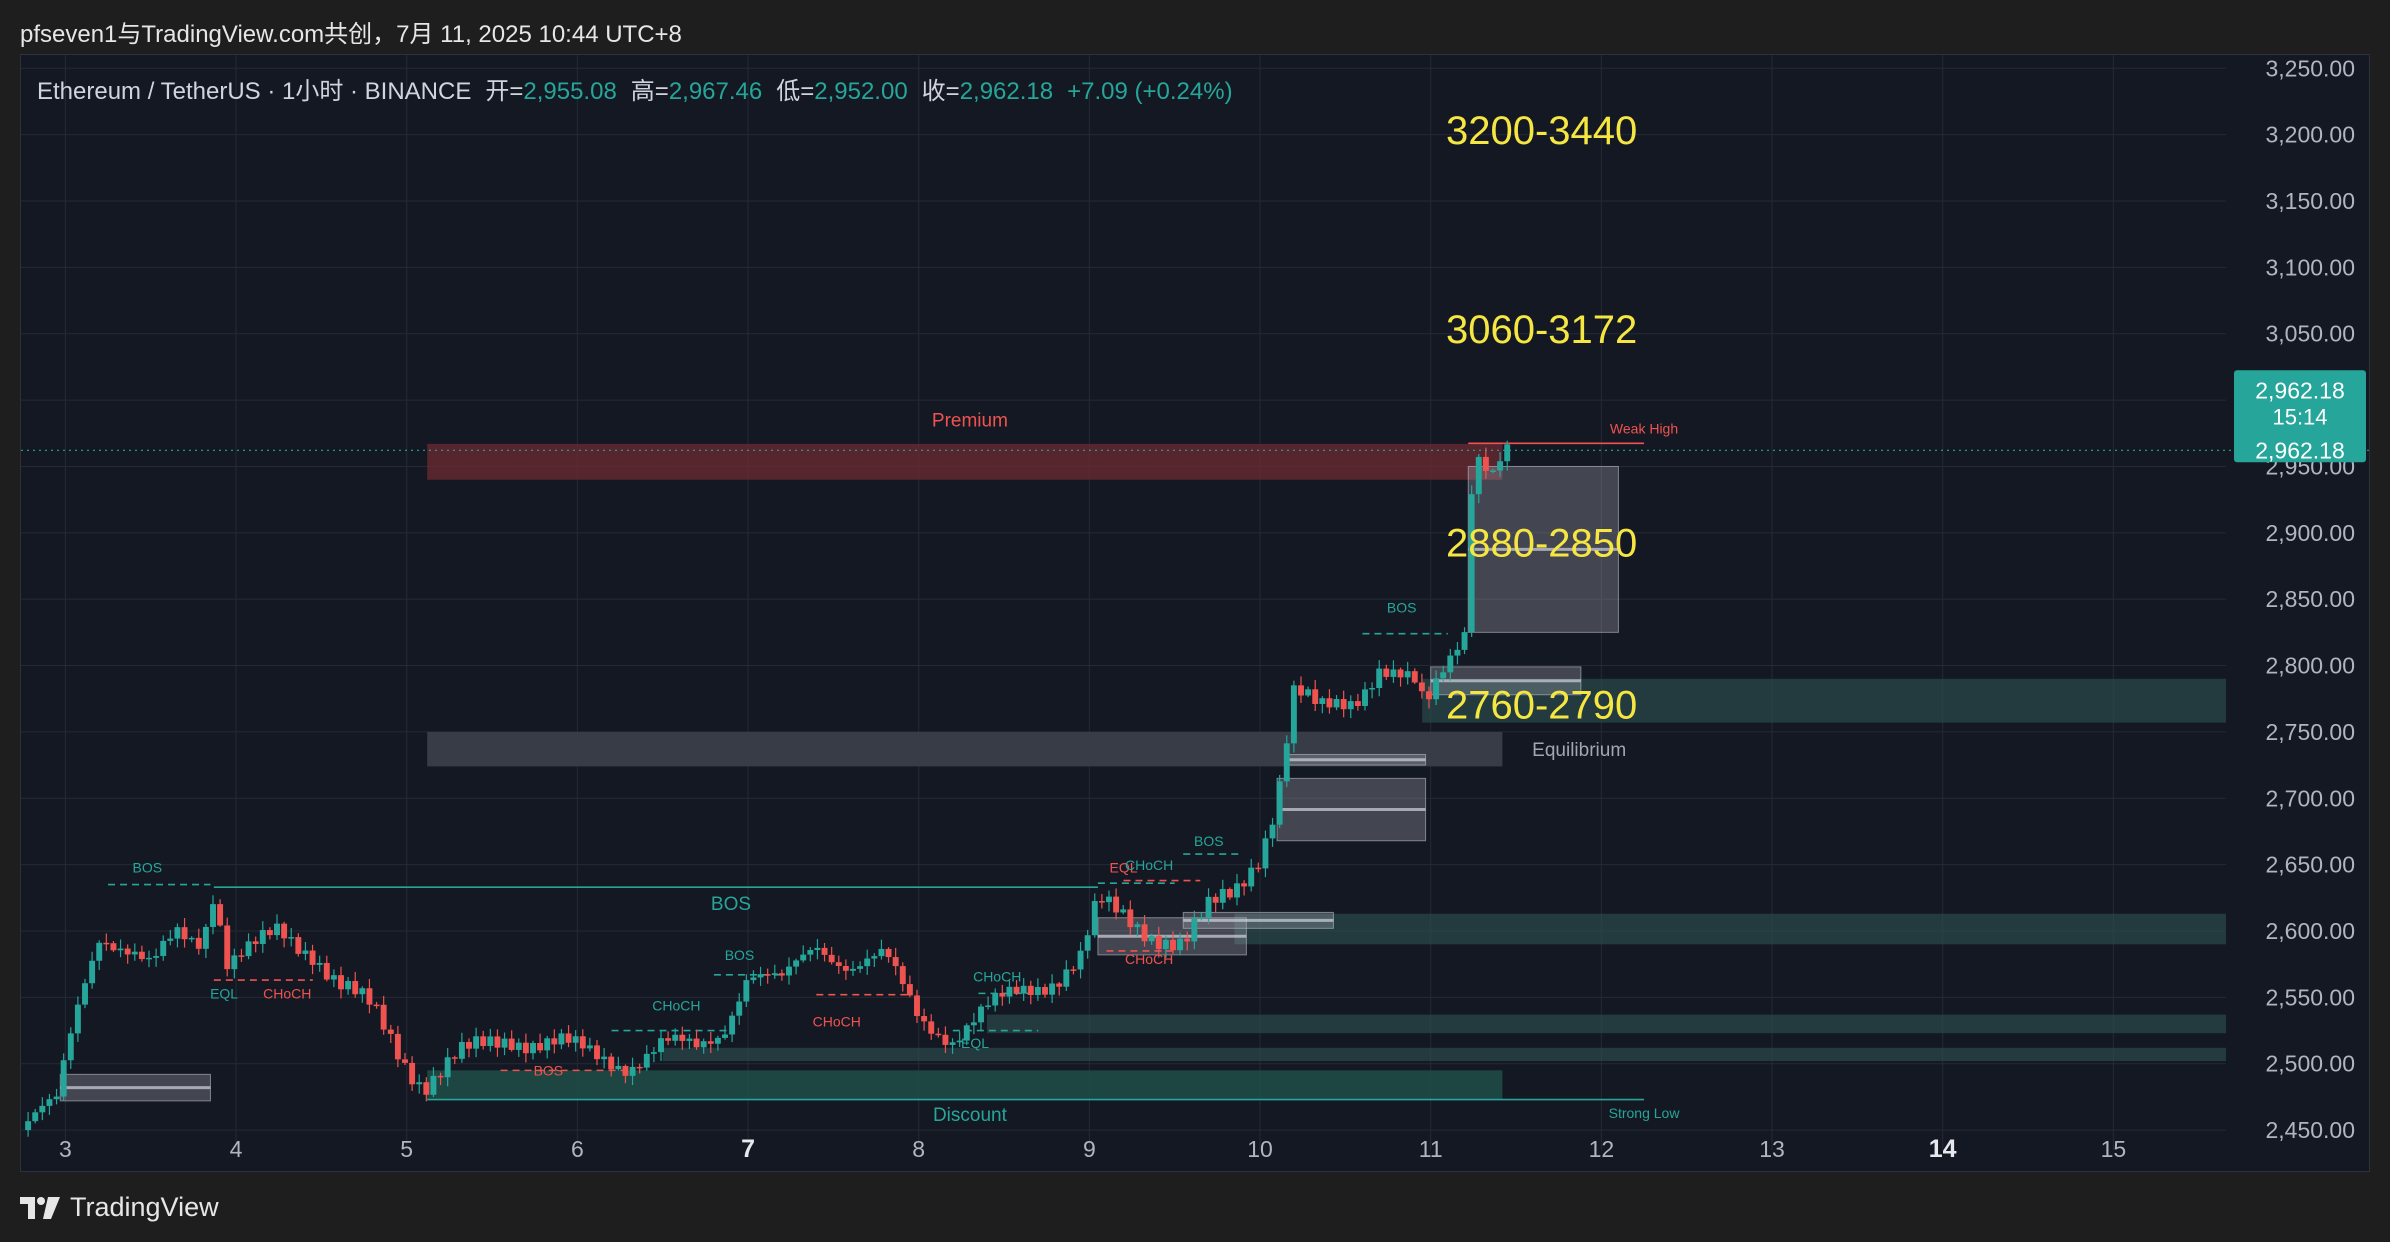 This screenshot has width=2390, height=1242. What do you see at coordinates (2300, 450) in the screenshot?
I see `price-badge-price-repeat: 2,962.18` at bounding box center [2300, 450].